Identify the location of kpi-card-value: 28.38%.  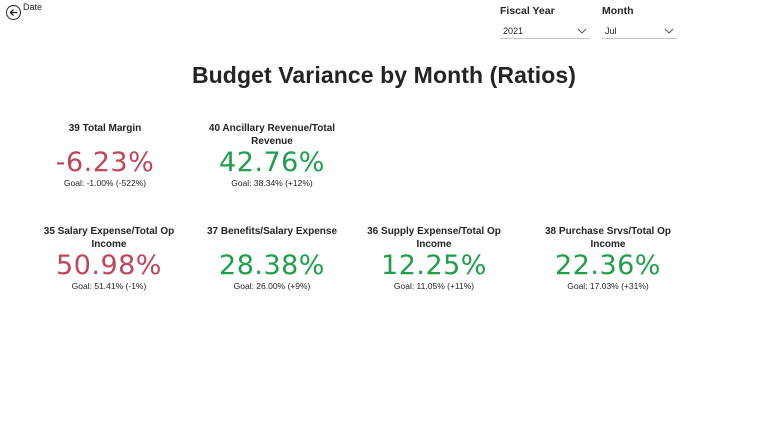
(272, 265).